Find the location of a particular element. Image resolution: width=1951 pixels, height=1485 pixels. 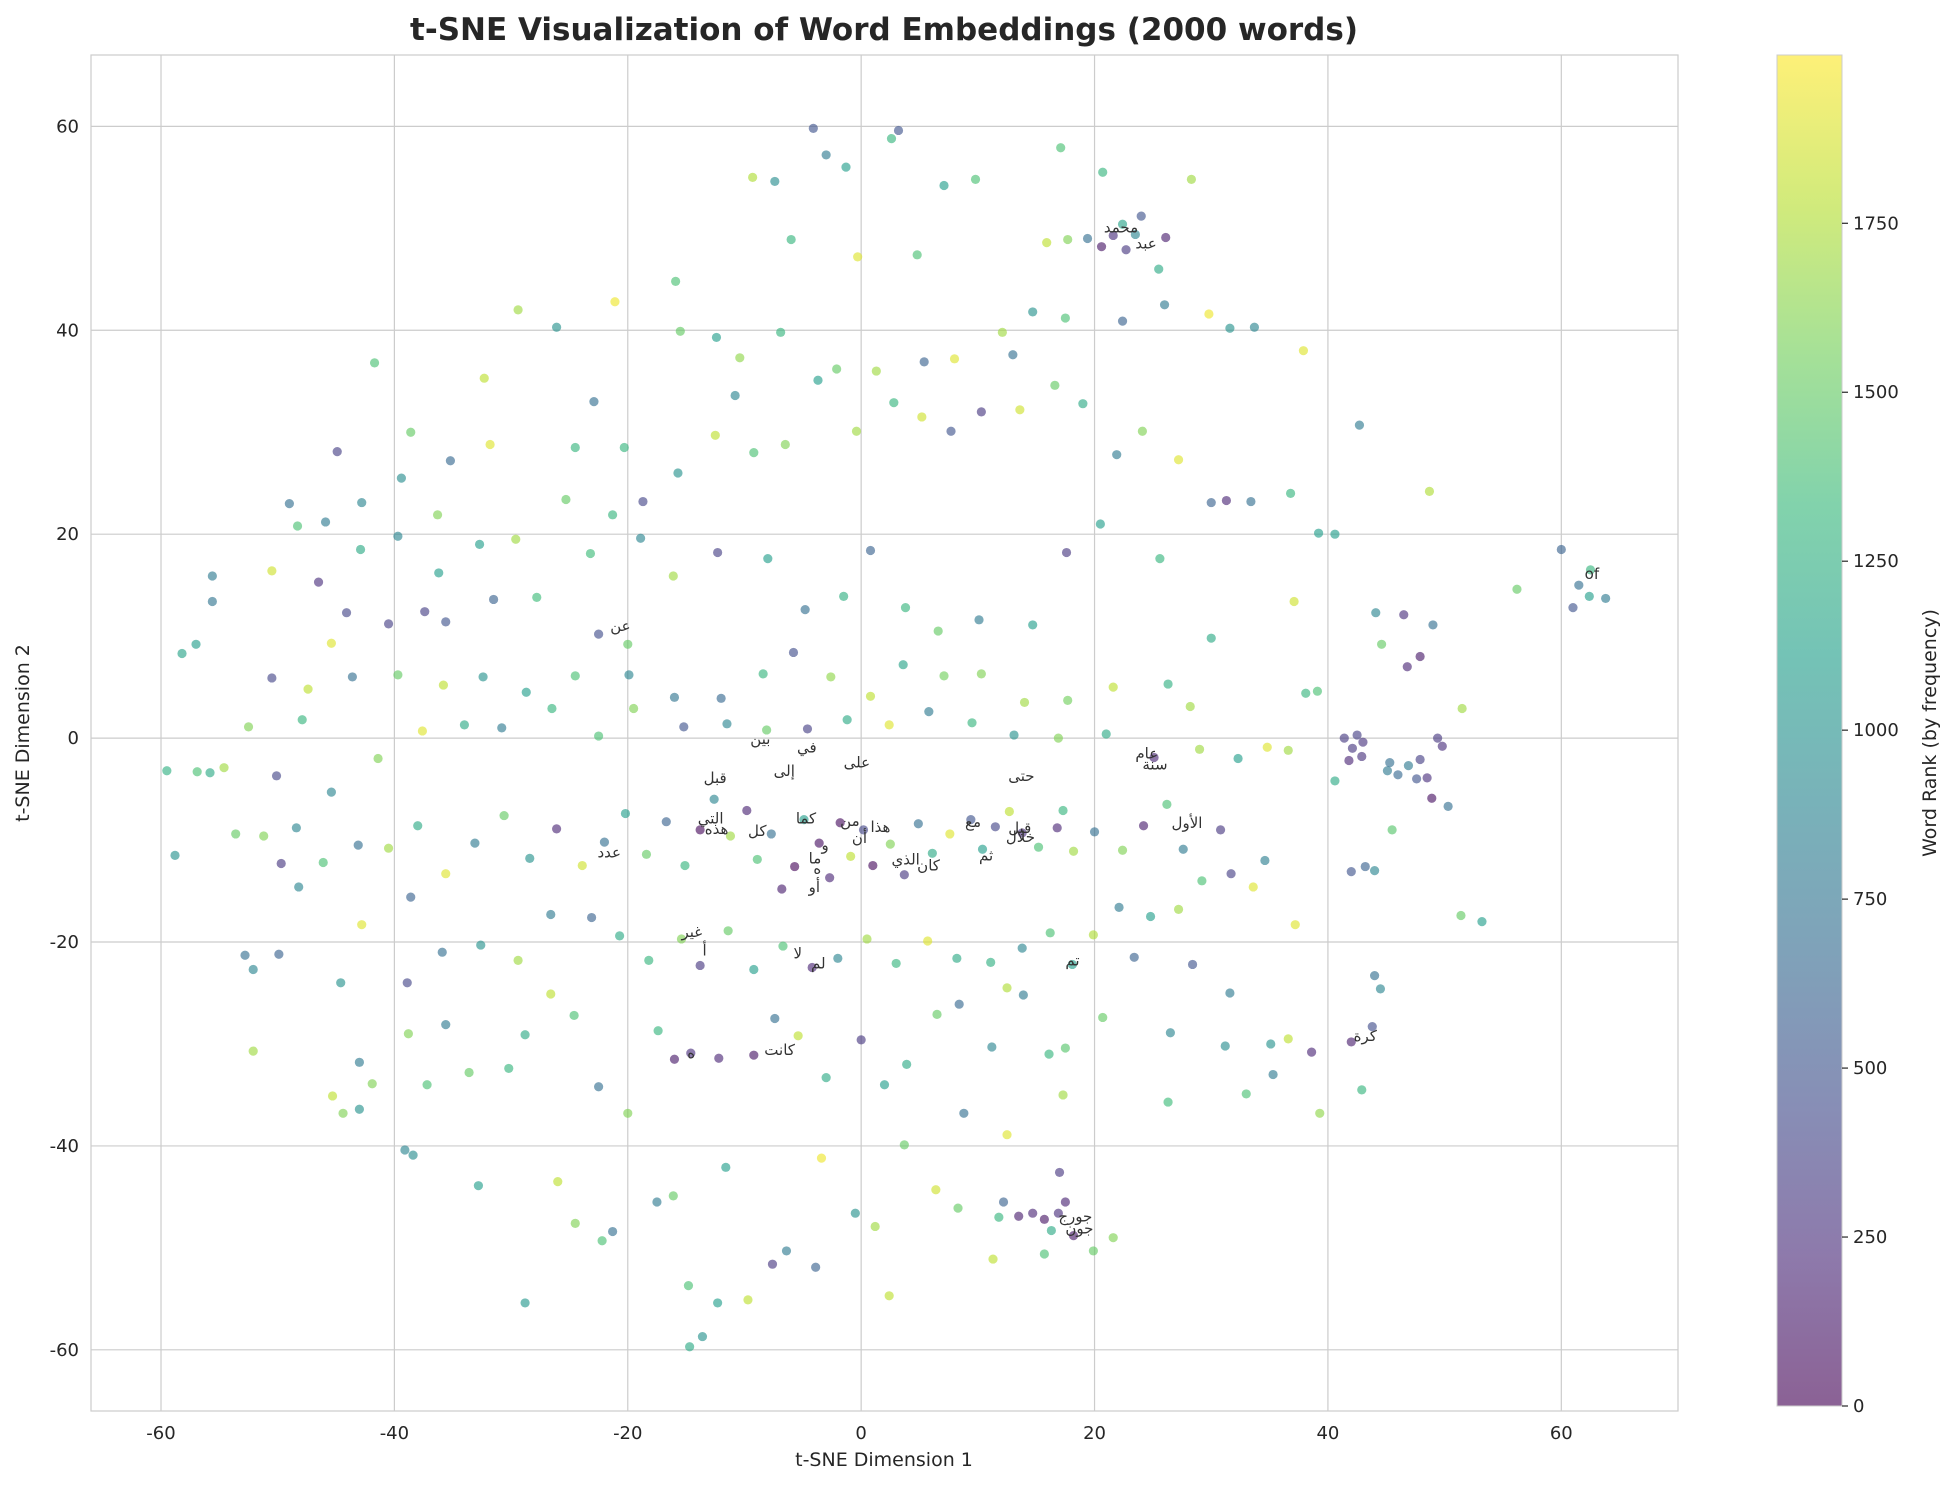

x-tick-label: 40 is located at coordinates (1327, 1433).